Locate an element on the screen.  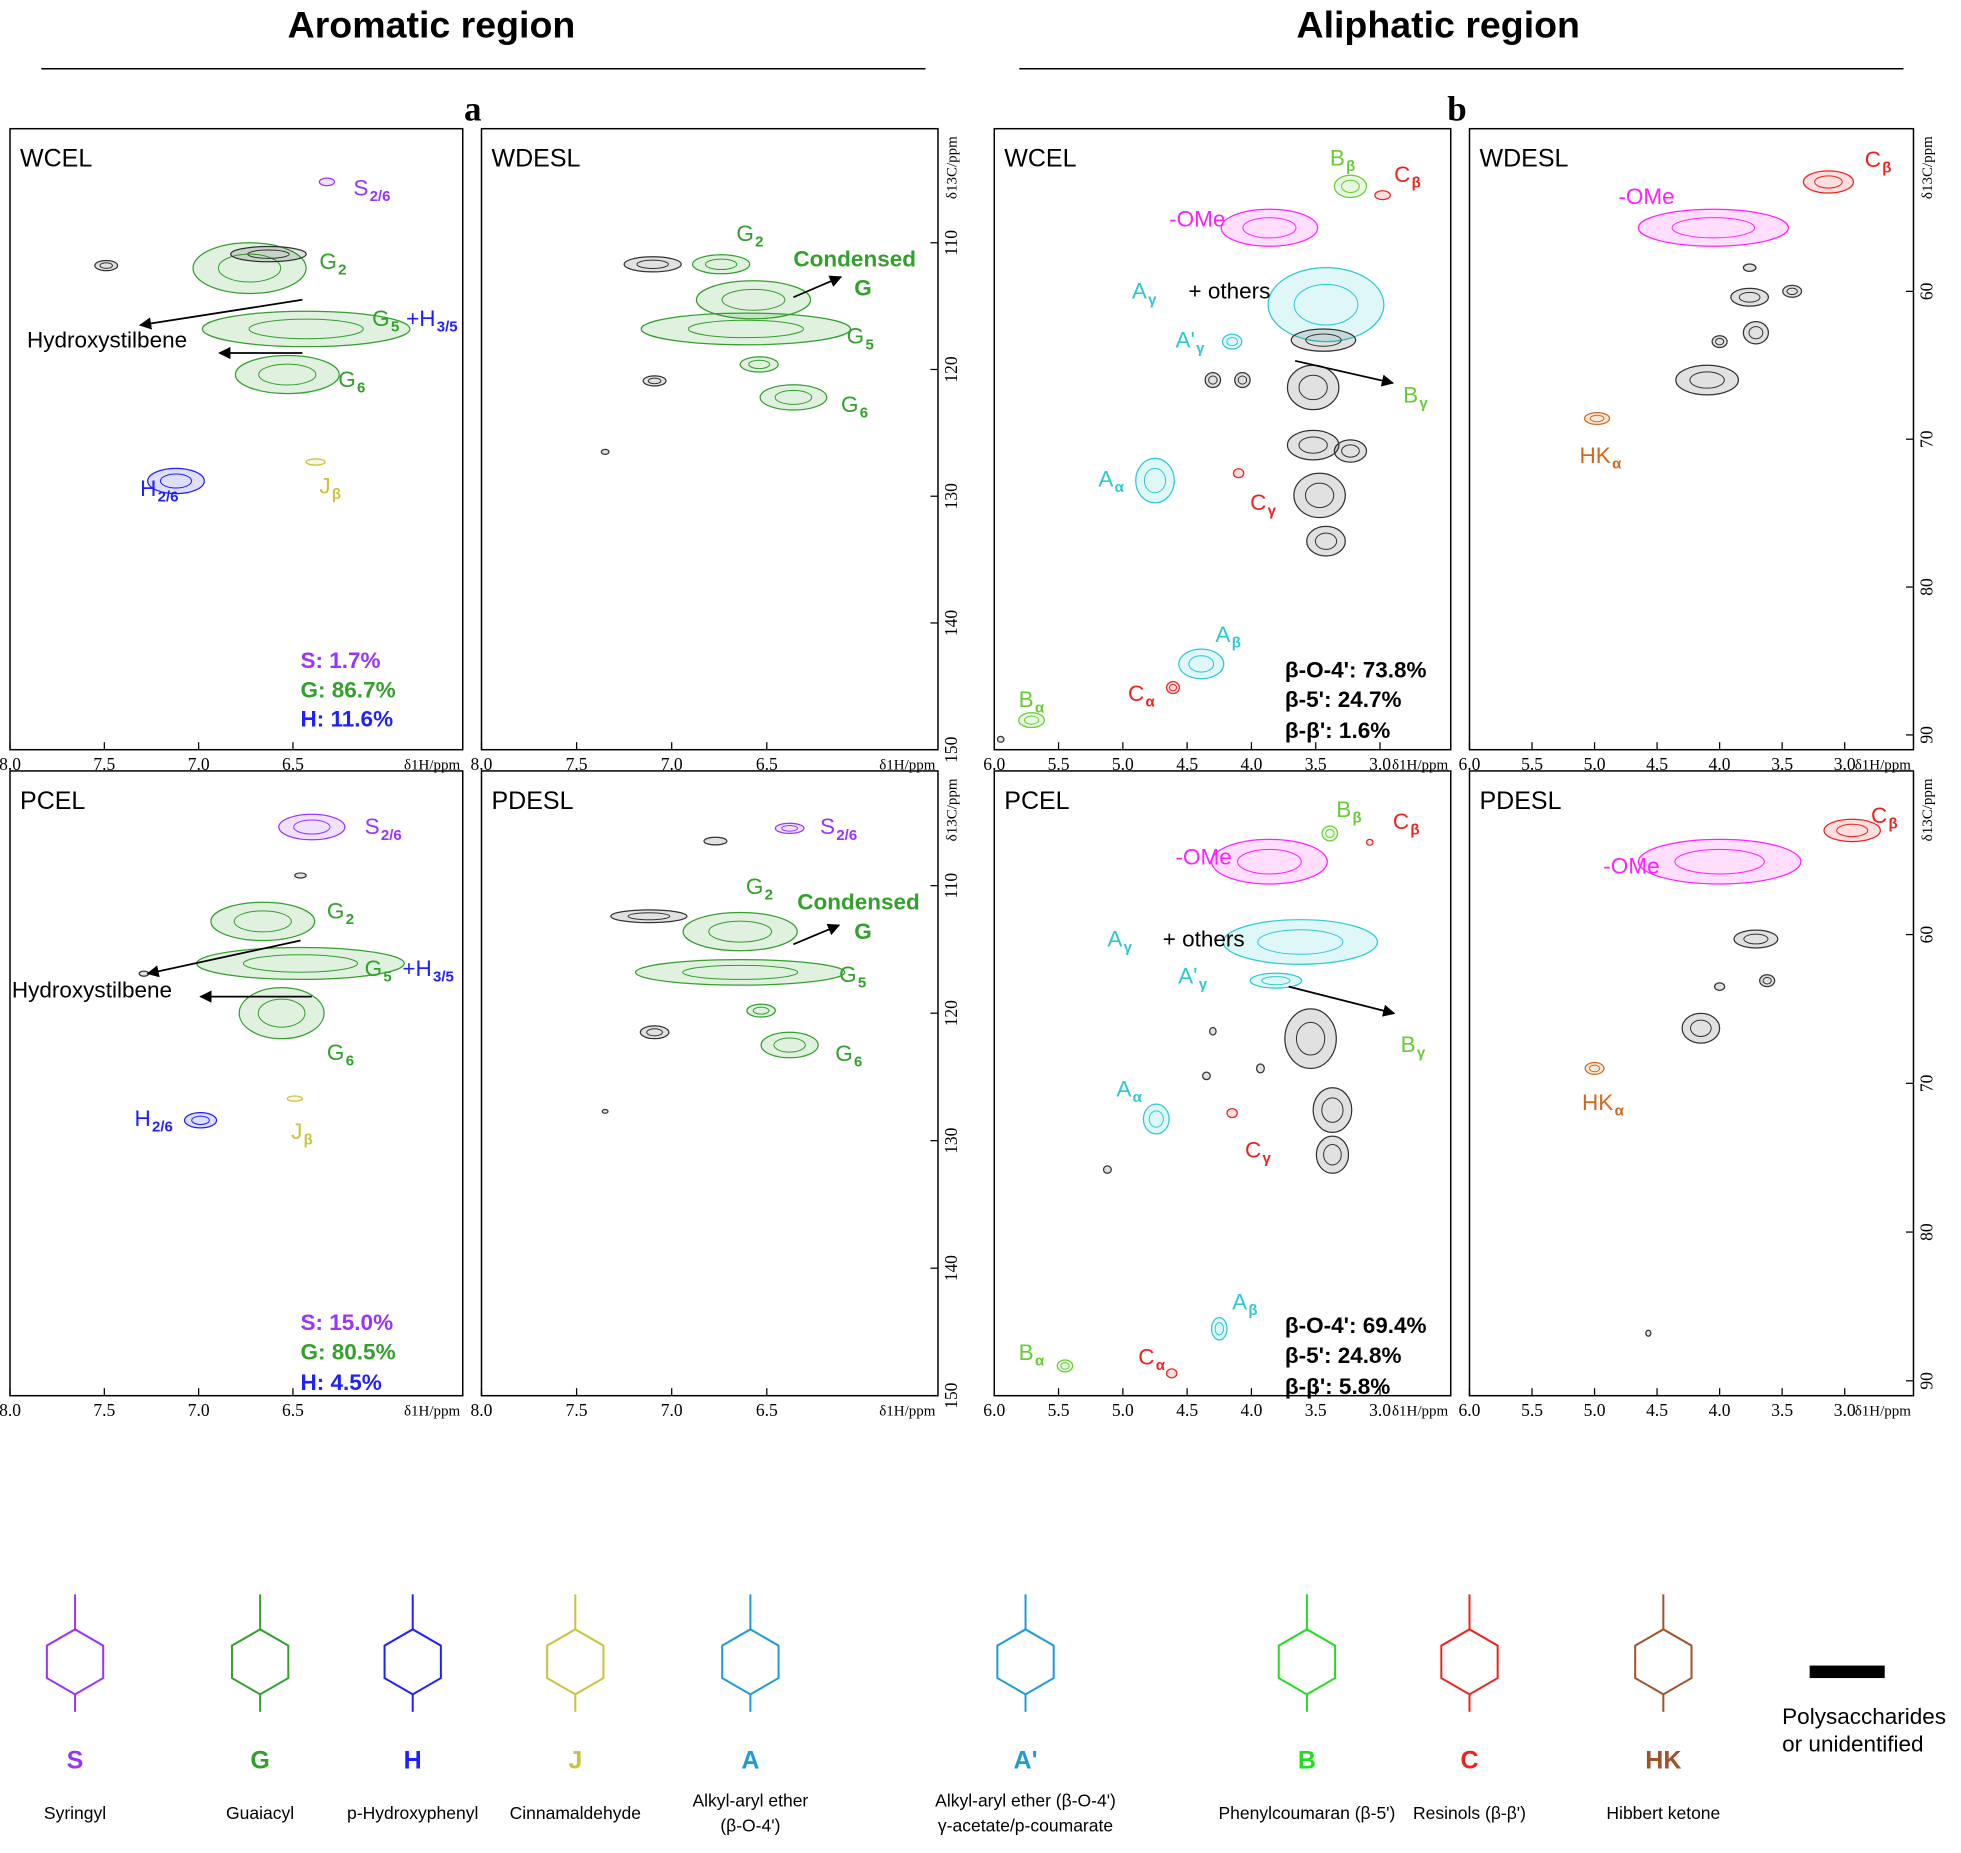
structure-name: Cinnamaldehyde is located at coordinates (575, 1813).